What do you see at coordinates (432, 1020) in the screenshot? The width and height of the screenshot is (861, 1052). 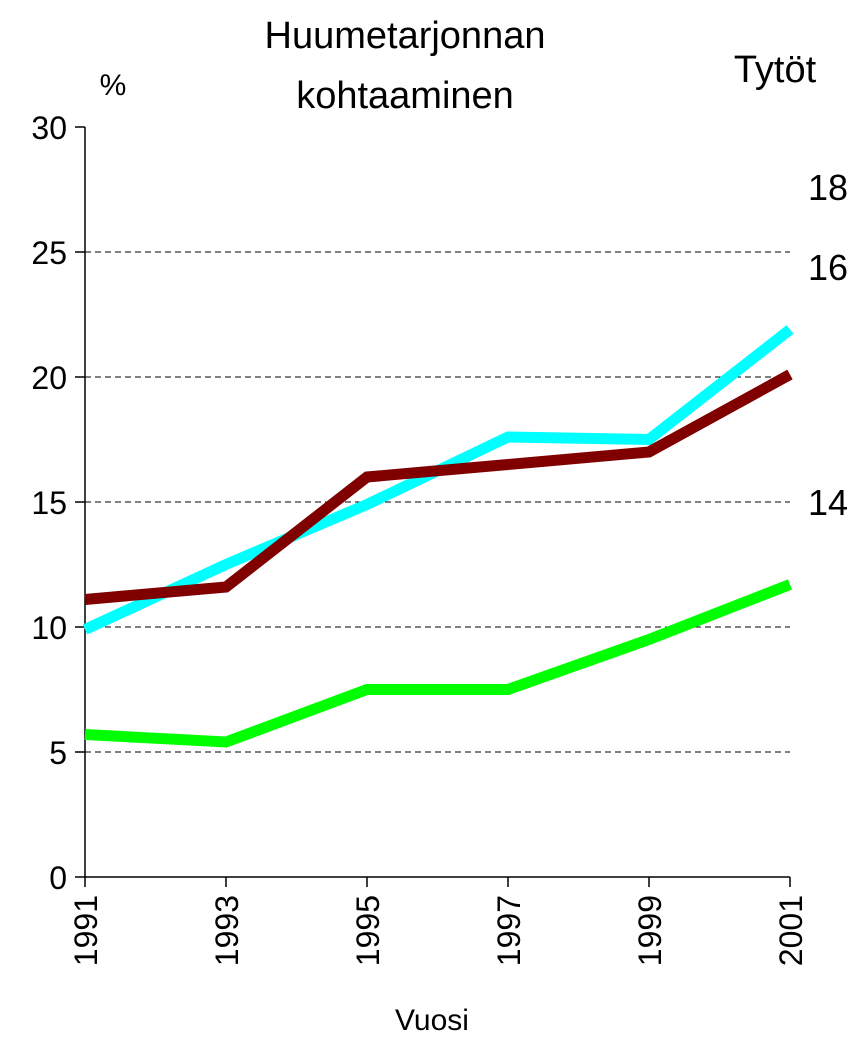 I see `x-axis-label: Vuosi` at bounding box center [432, 1020].